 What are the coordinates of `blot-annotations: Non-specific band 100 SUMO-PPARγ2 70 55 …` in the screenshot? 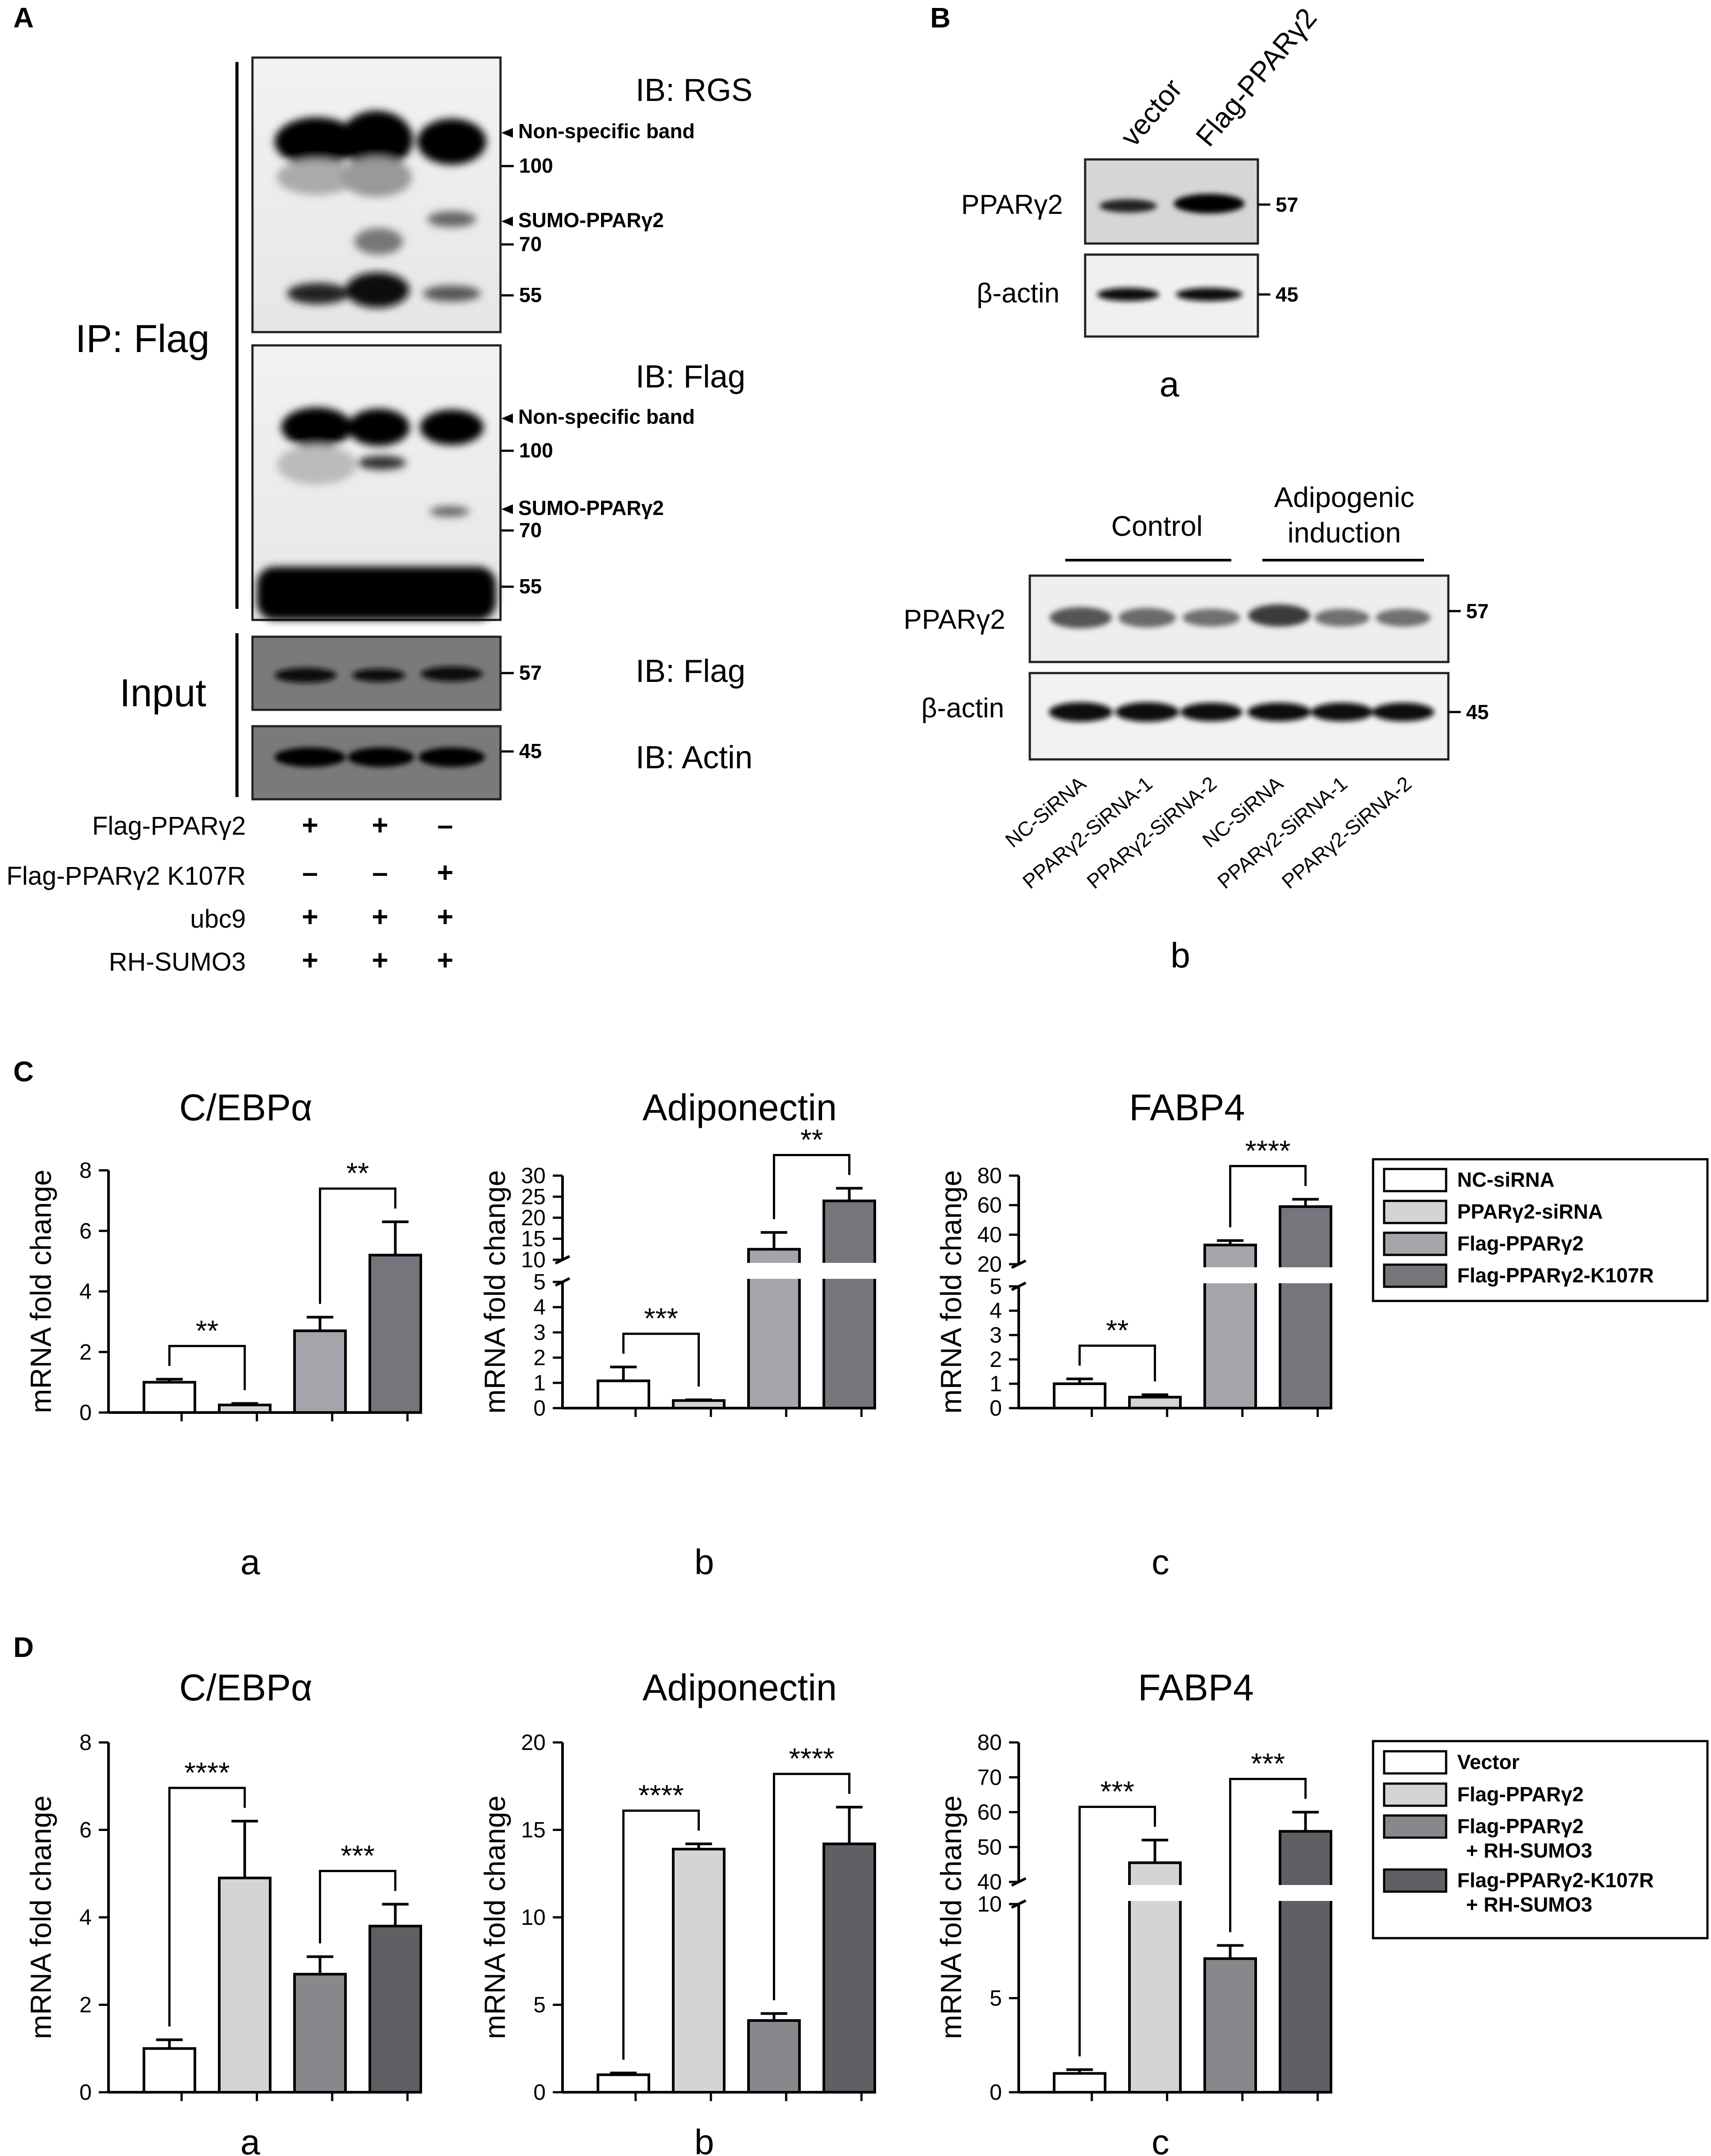 It's located at (598, 441).